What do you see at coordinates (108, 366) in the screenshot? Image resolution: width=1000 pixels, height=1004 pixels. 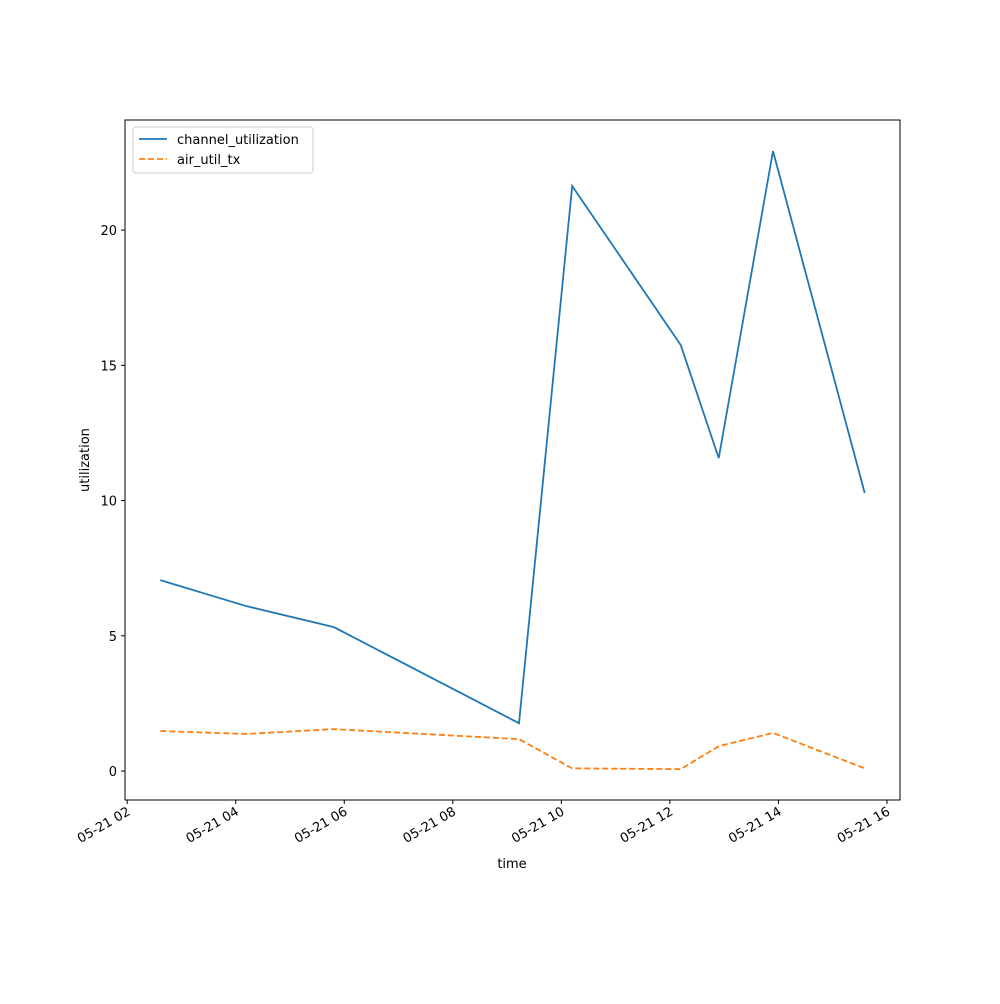 I see `y-tick-label: 15` at bounding box center [108, 366].